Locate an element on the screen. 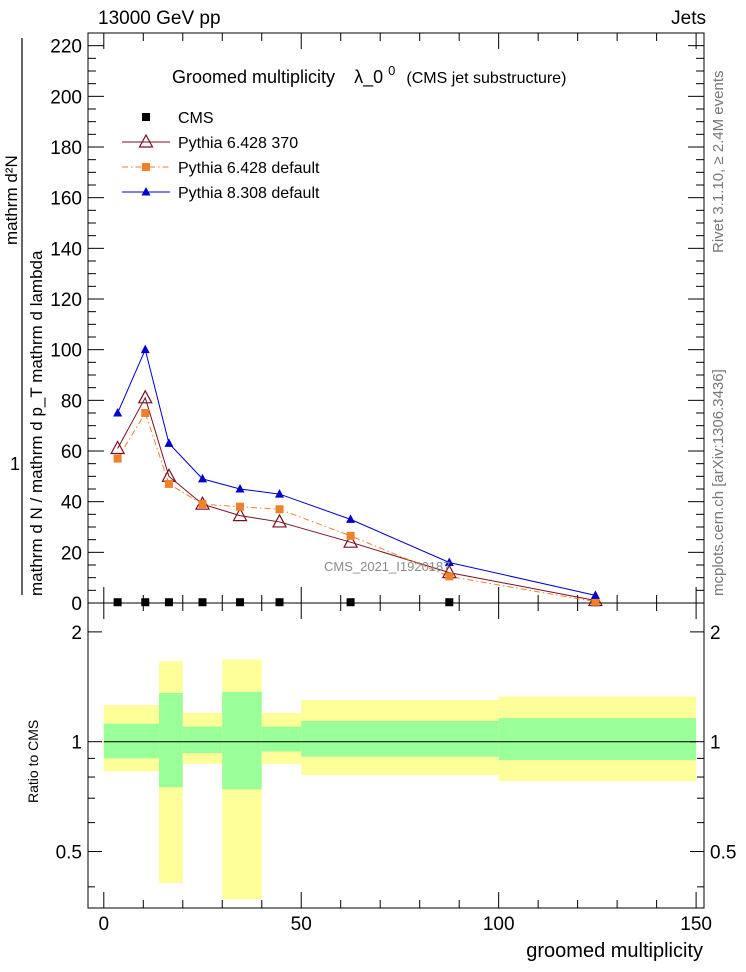 This screenshot has width=746, height=972. y-label-numerator: 1 is located at coordinates (15, 464).